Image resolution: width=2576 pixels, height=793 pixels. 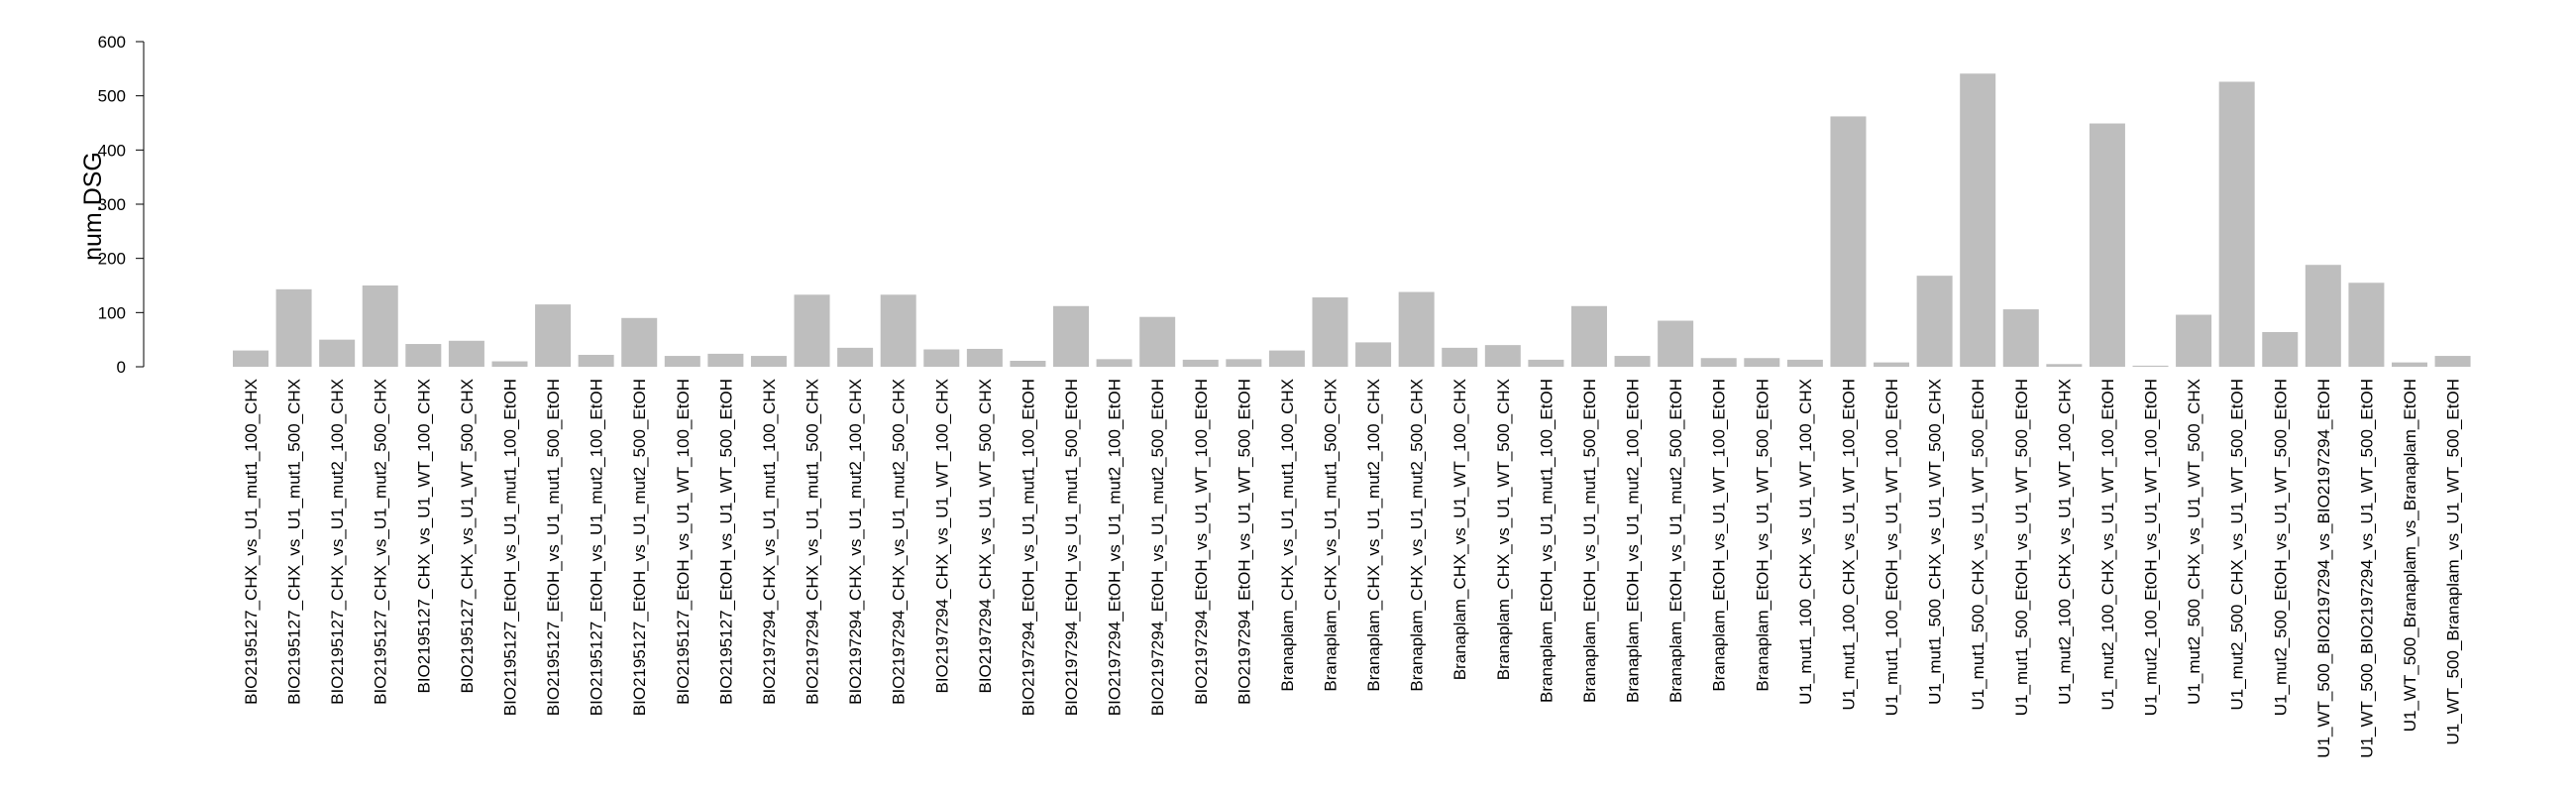 What do you see at coordinates (899, 542) in the screenshot?
I see `x-tick-label: BIO2197294_CHX_vs_U1_mut2_500_CHX` at bounding box center [899, 542].